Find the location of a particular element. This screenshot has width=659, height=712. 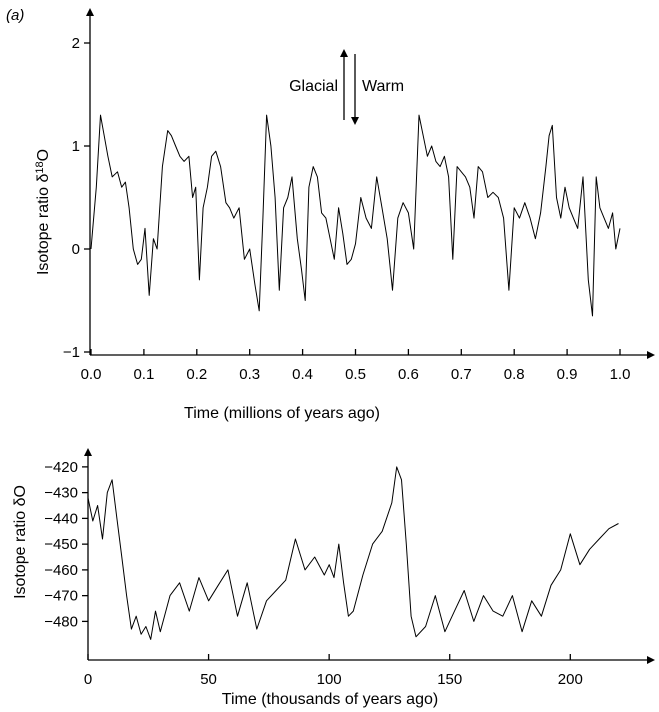

top-x-tick-label: 0.7 is located at coordinates (461, 374).